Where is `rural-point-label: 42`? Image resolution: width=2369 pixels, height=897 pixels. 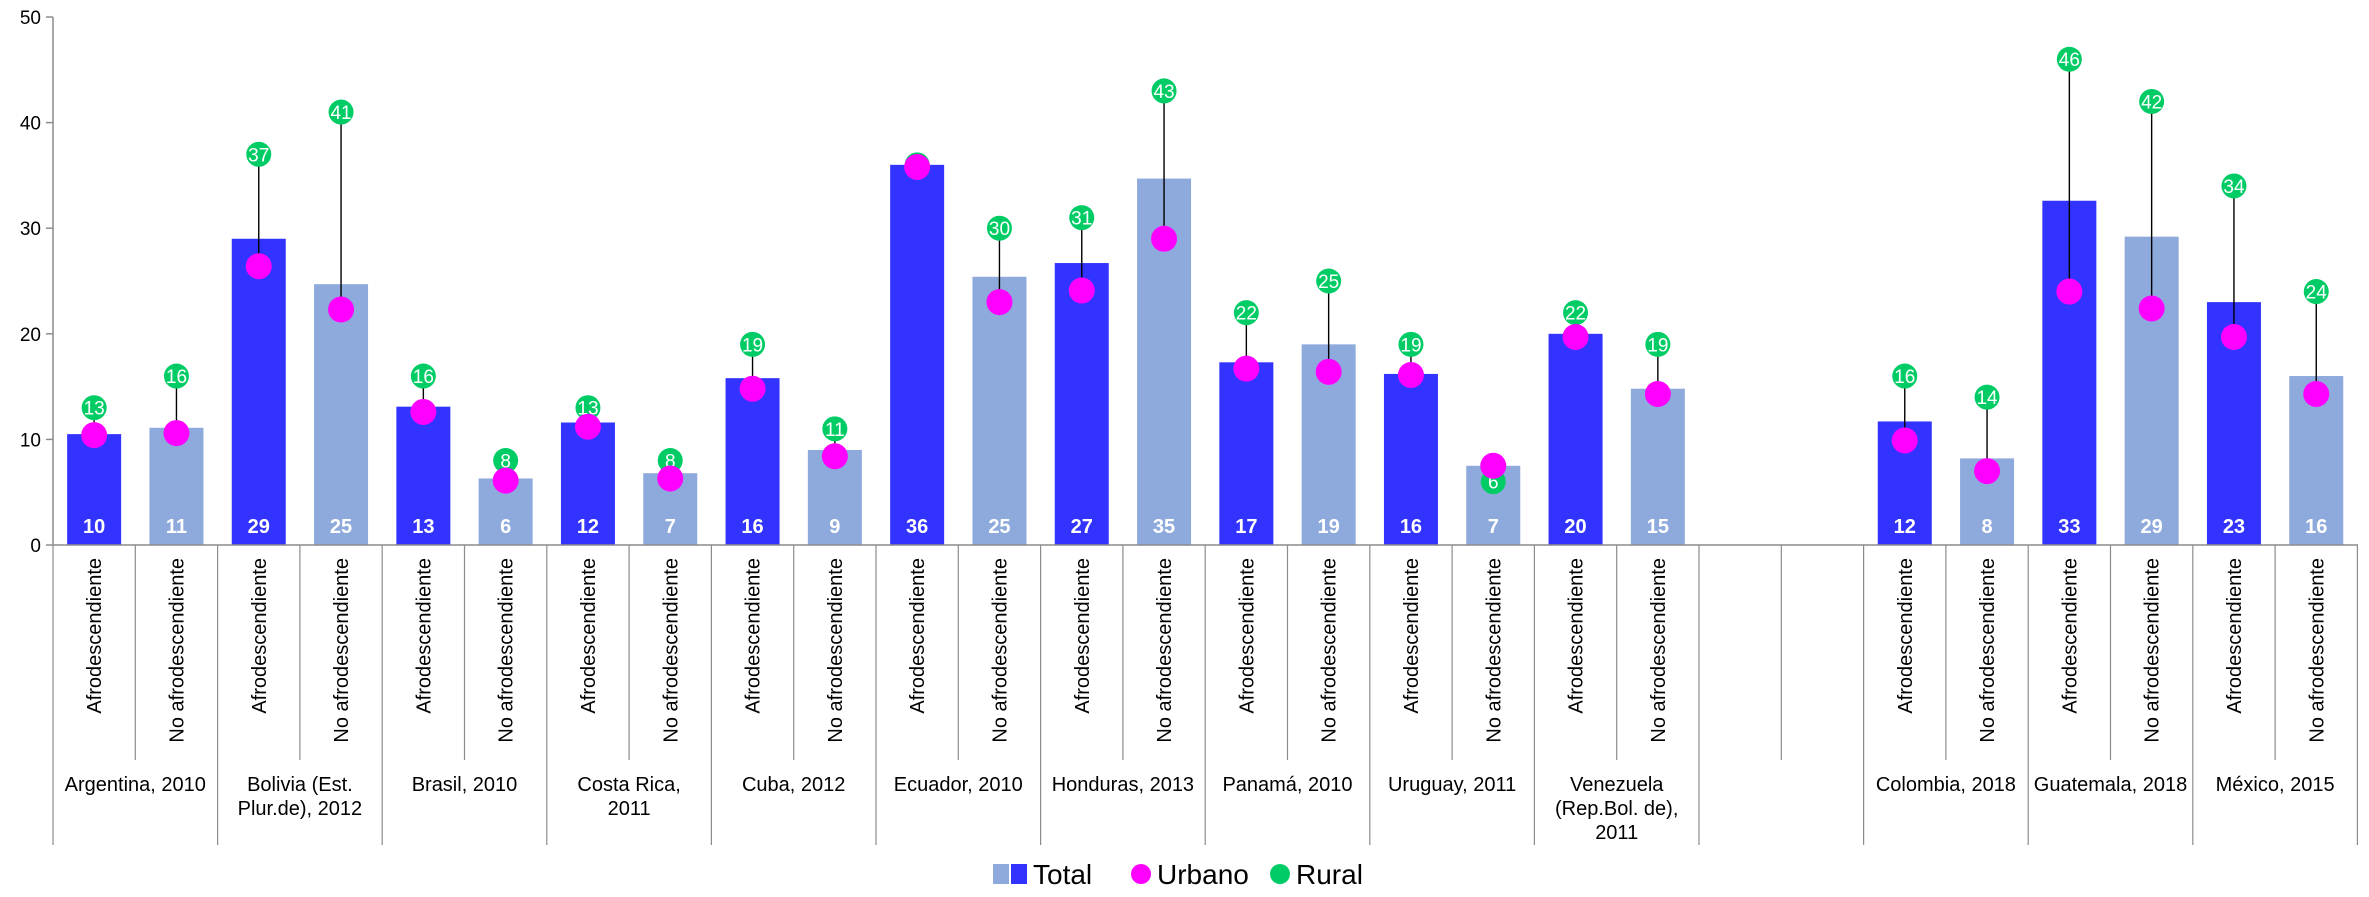 rural-point-label: 42 is located at coordinates (2151, 102).